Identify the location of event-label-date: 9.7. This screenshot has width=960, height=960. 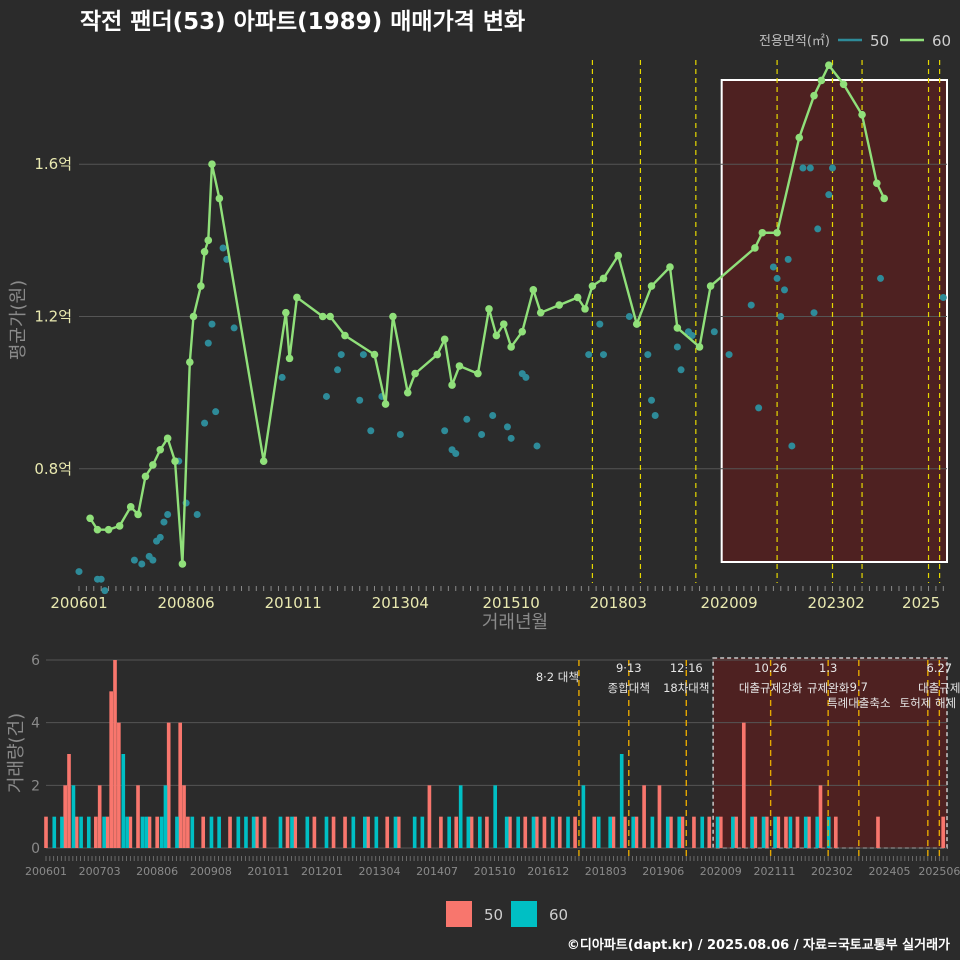
(859, 687).